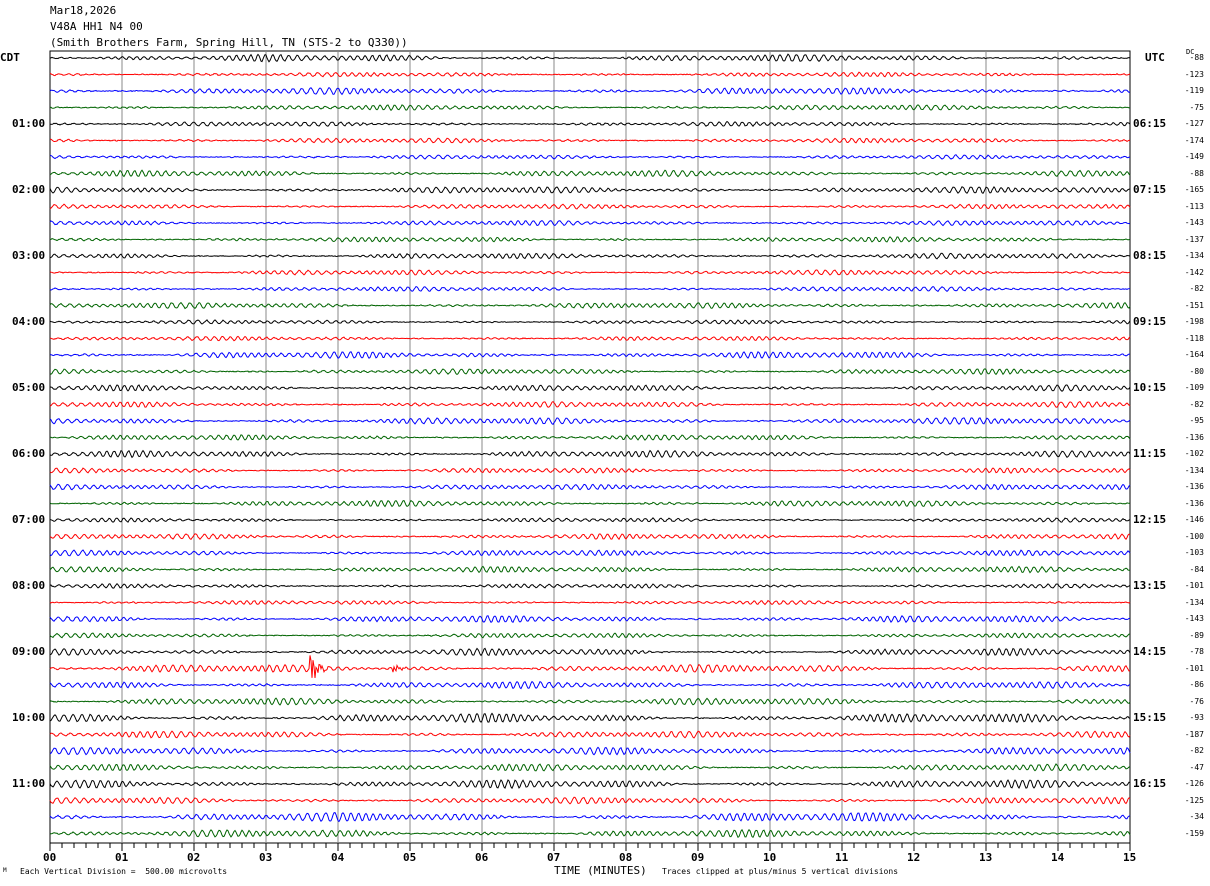 This screenshot has height=886, width=1210. What do you see at coordinates (600, 870) in the screenshot?
I see `x-axis-label: TIME (MINUTES)` at bounding box center [600, 870].